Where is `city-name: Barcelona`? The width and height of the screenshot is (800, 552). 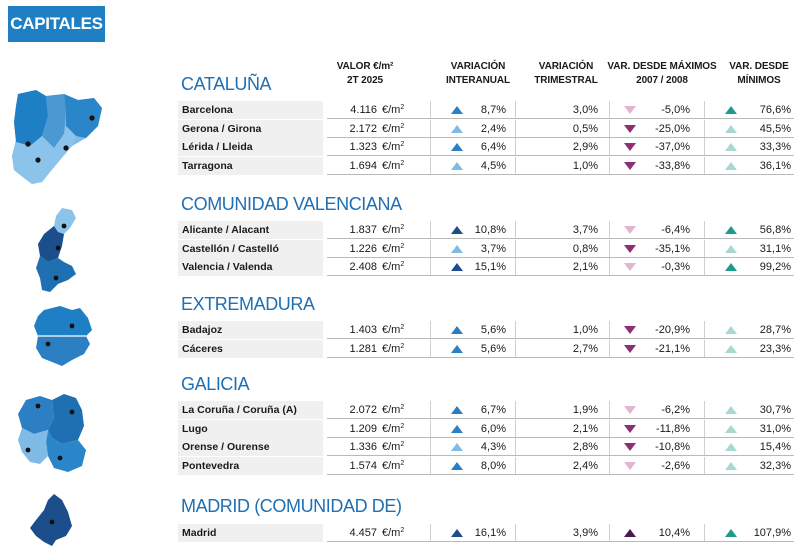
city-name: Barcelona is located at coordinates (250, 110).